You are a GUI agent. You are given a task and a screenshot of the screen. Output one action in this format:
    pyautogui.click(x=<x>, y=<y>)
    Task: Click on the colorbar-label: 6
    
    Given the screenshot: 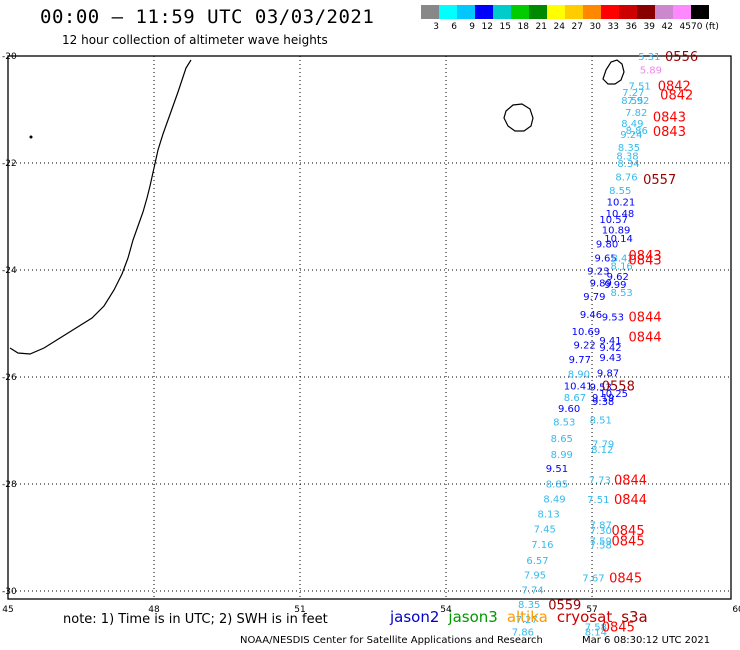 What is the action you would take?
    pyautogui.click(x=454, y=27)
    